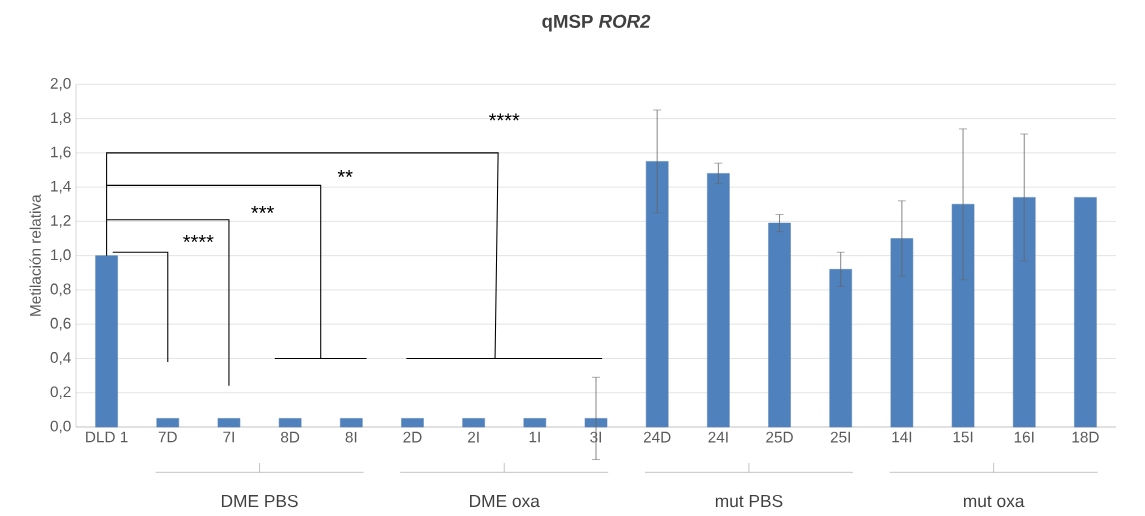  What do you see at coordinates (1085, 437) in the screenshot?
I see `x-tick-label: 18D` at bounding box center [1085, 437].